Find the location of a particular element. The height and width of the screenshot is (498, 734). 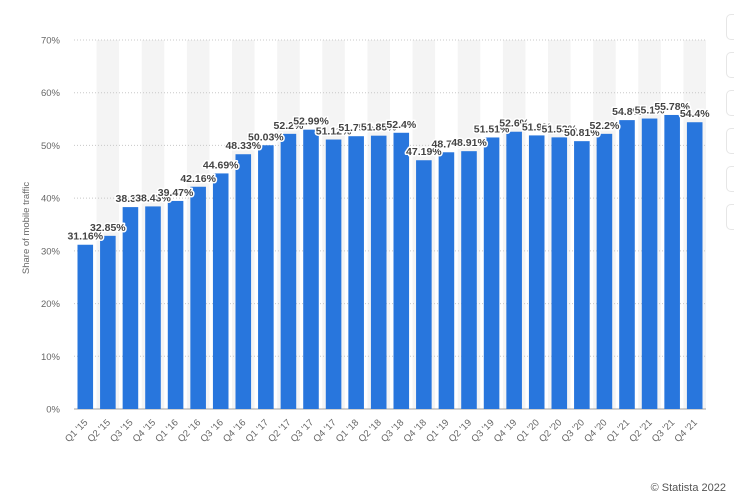

data-label: 50.03% is located at coordinates (266, 137).